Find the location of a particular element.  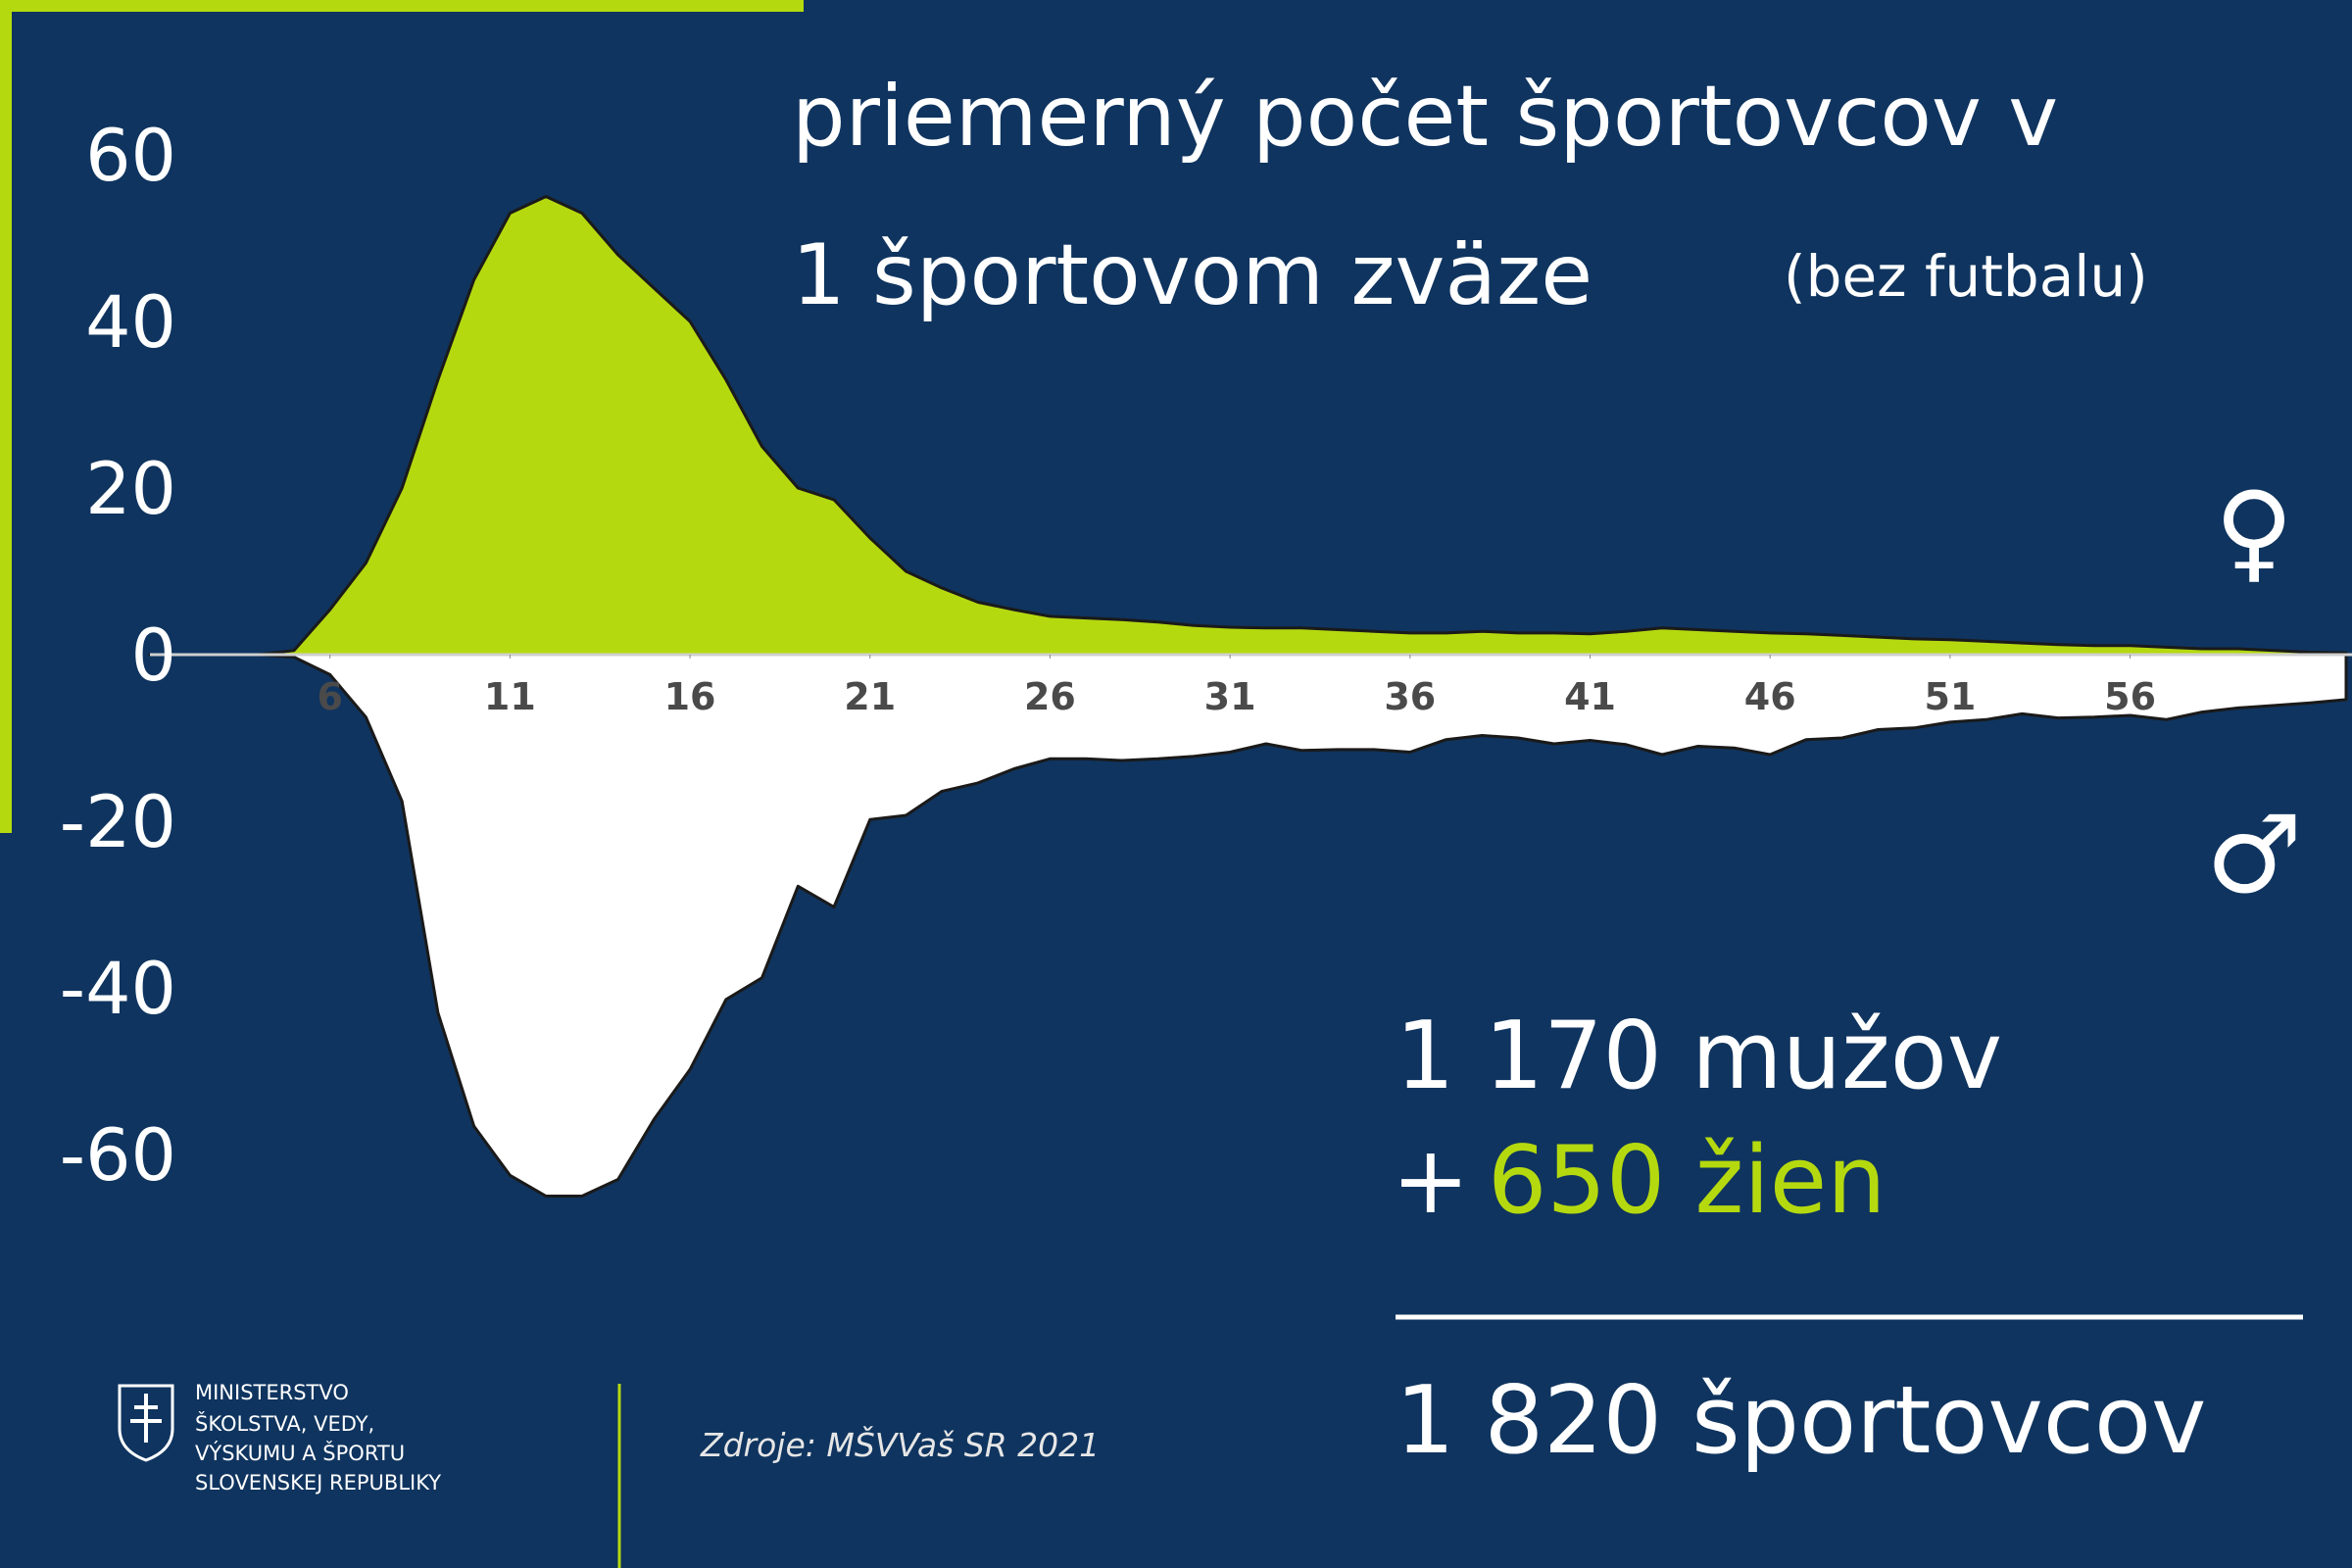

ministry-line: VÝSKUMU A ŠPORTU is located at coordinates (300, 1453).